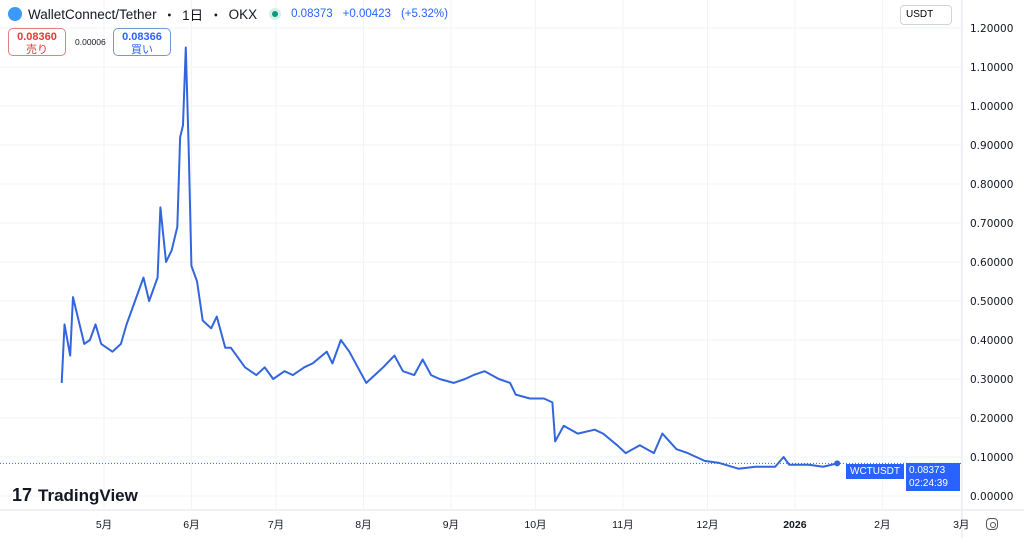  Describe the element at coordinates (992, 524) in the screenshot. I see `settings-gear-icon` at that location.